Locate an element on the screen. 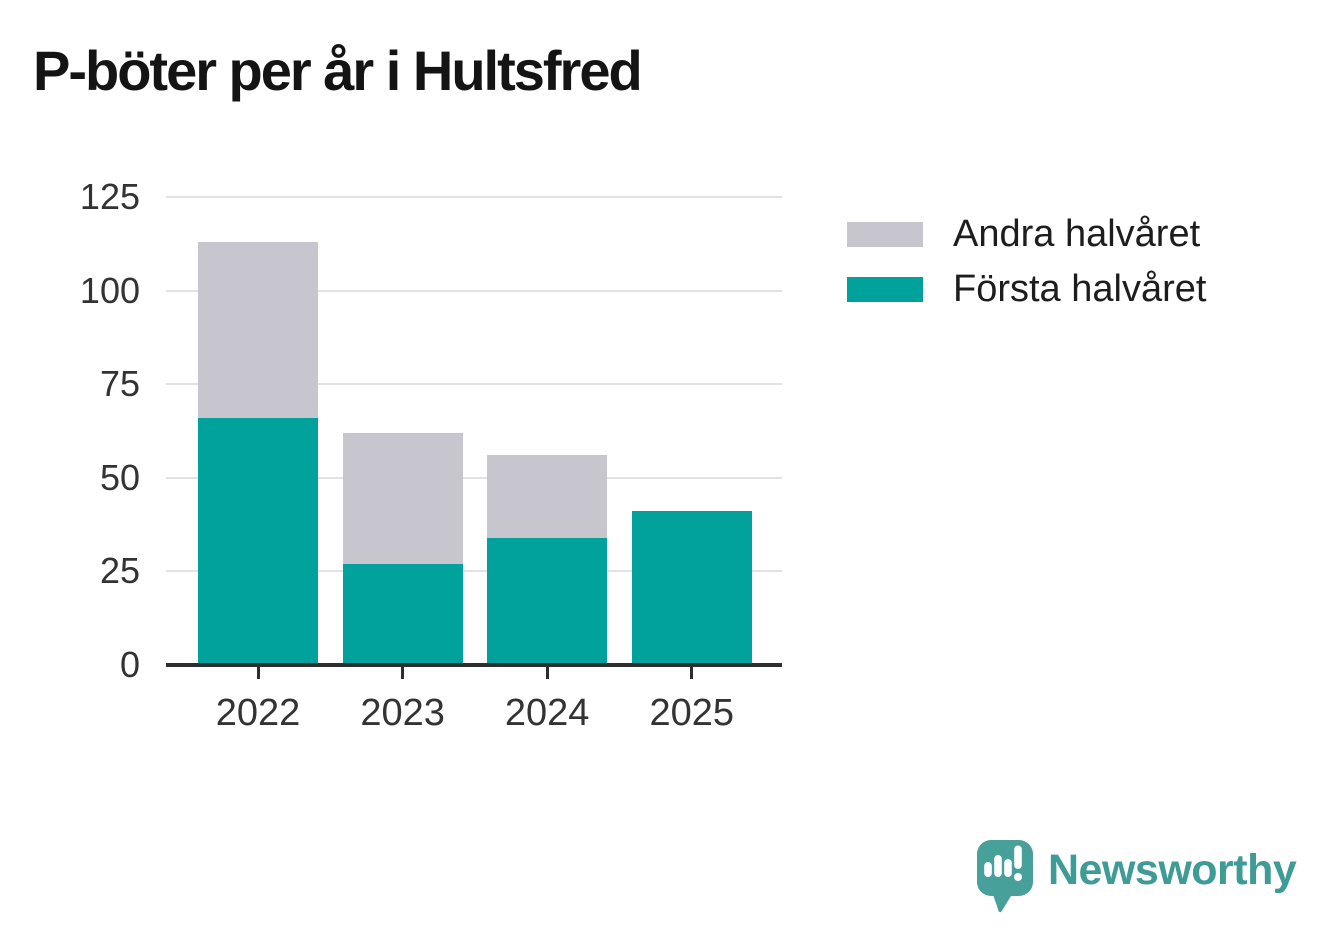 Image resolution: width=1322 pixels, height=939 pixels. x-axis-line is located at coordinates (474, 665).